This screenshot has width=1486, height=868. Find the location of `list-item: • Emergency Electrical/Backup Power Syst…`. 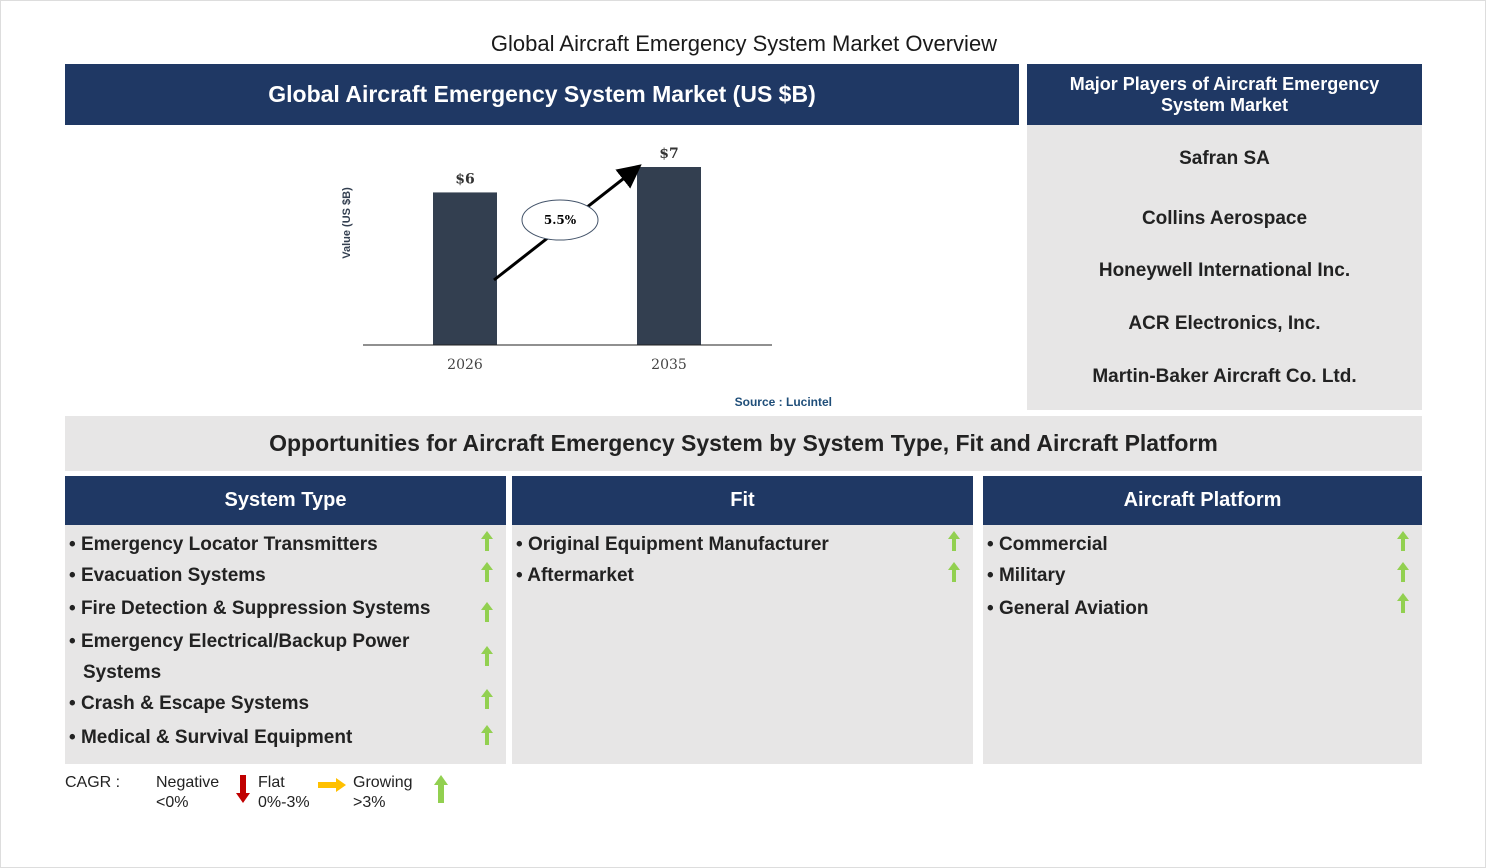

list-item: • Emergency Electrical/Backup Power Syst… is located at coordinates (269, 657).